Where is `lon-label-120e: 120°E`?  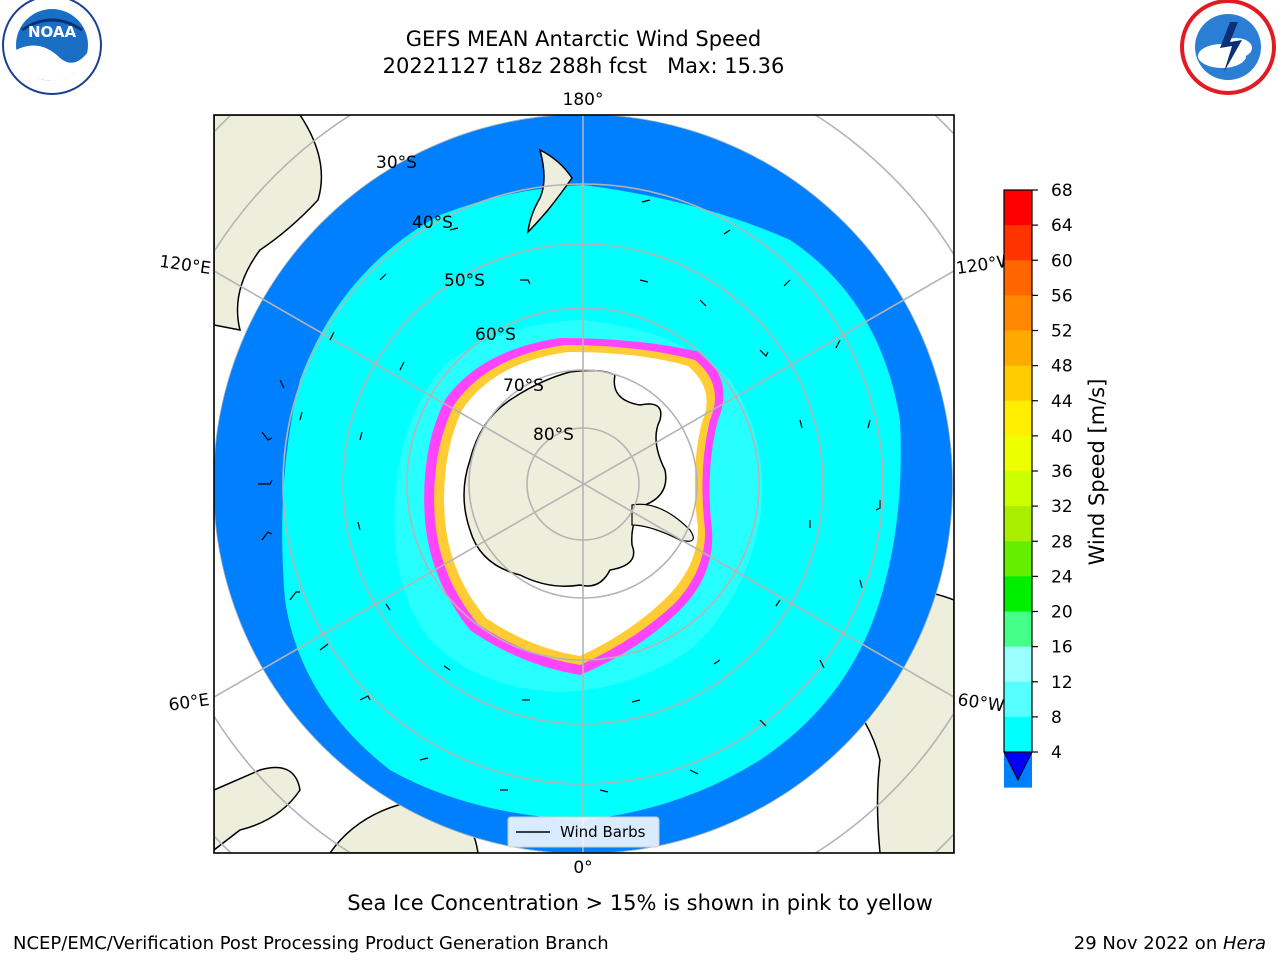 lon-label-120e: 120°E is located at coordinates (185, 265).